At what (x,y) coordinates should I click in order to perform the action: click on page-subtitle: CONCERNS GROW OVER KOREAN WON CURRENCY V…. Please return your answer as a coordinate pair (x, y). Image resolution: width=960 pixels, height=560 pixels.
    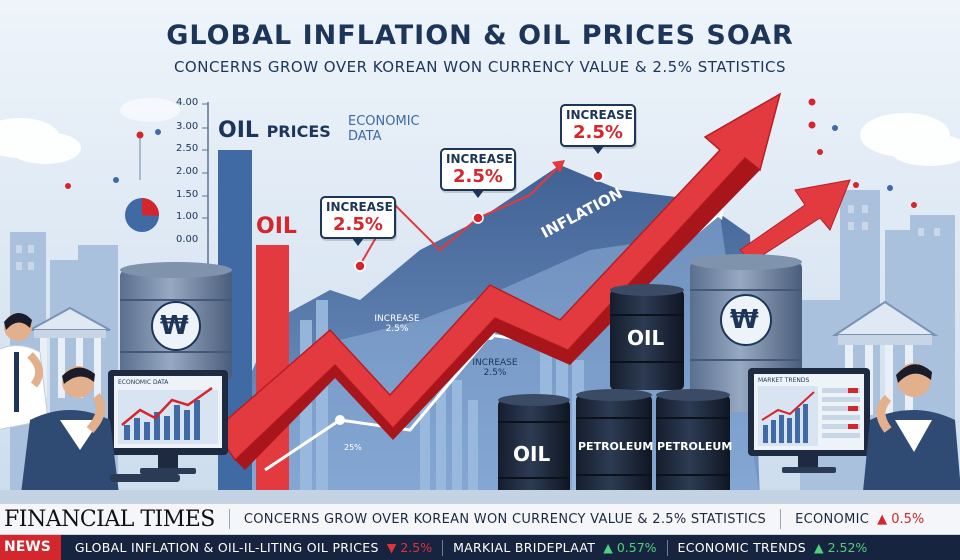
    Looking at the image, I should click on (480, 67).